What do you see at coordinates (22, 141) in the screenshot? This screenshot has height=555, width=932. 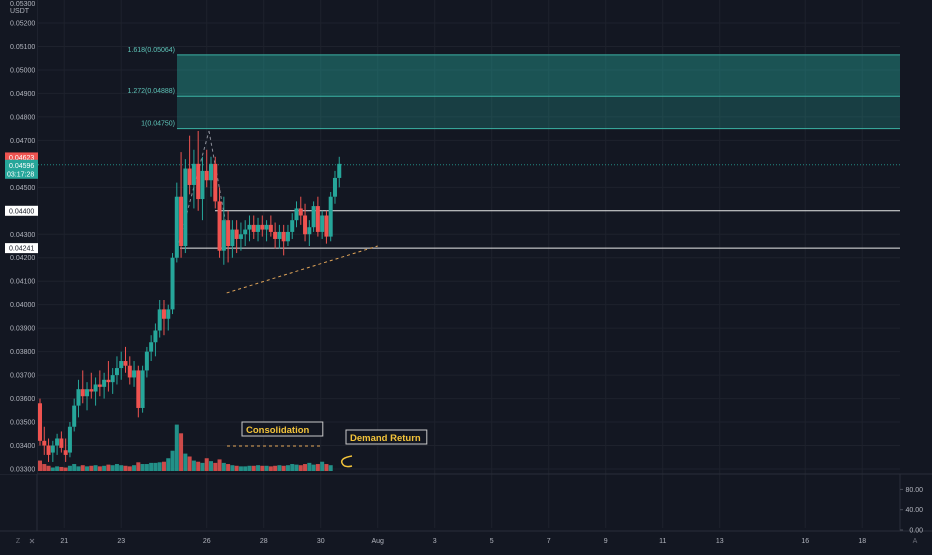 I see `price-tick-label: 0.04700` at bounding box center [22, 141].